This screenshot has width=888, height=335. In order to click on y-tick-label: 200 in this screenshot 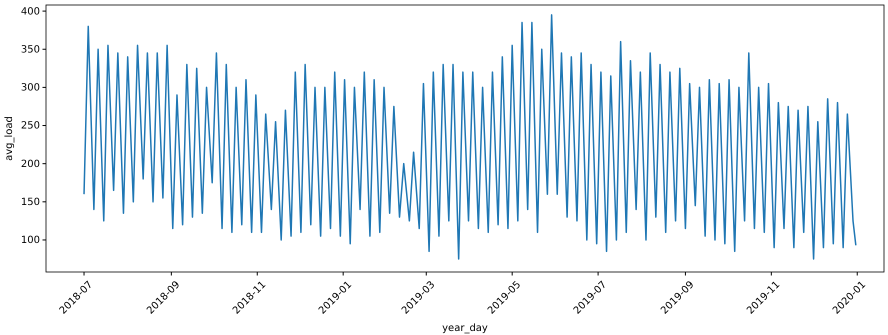, I will do `click(30, 164)`.